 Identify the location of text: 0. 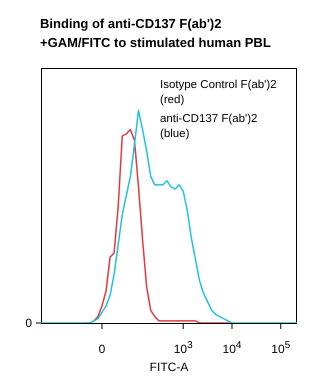
(28, 323).